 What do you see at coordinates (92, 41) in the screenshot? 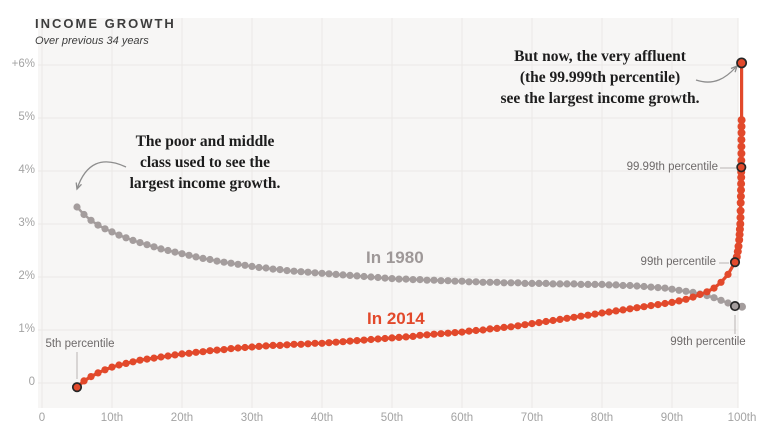
I see `page-subtitle: Over previous 34 years` at bounding box center [92, 41].